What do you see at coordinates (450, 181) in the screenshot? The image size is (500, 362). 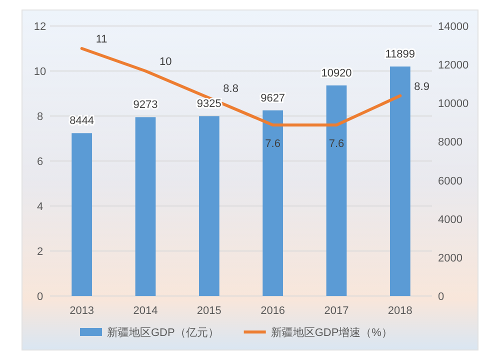 I see `y2-tick-label: 6000` at bounding box center [450, 181].